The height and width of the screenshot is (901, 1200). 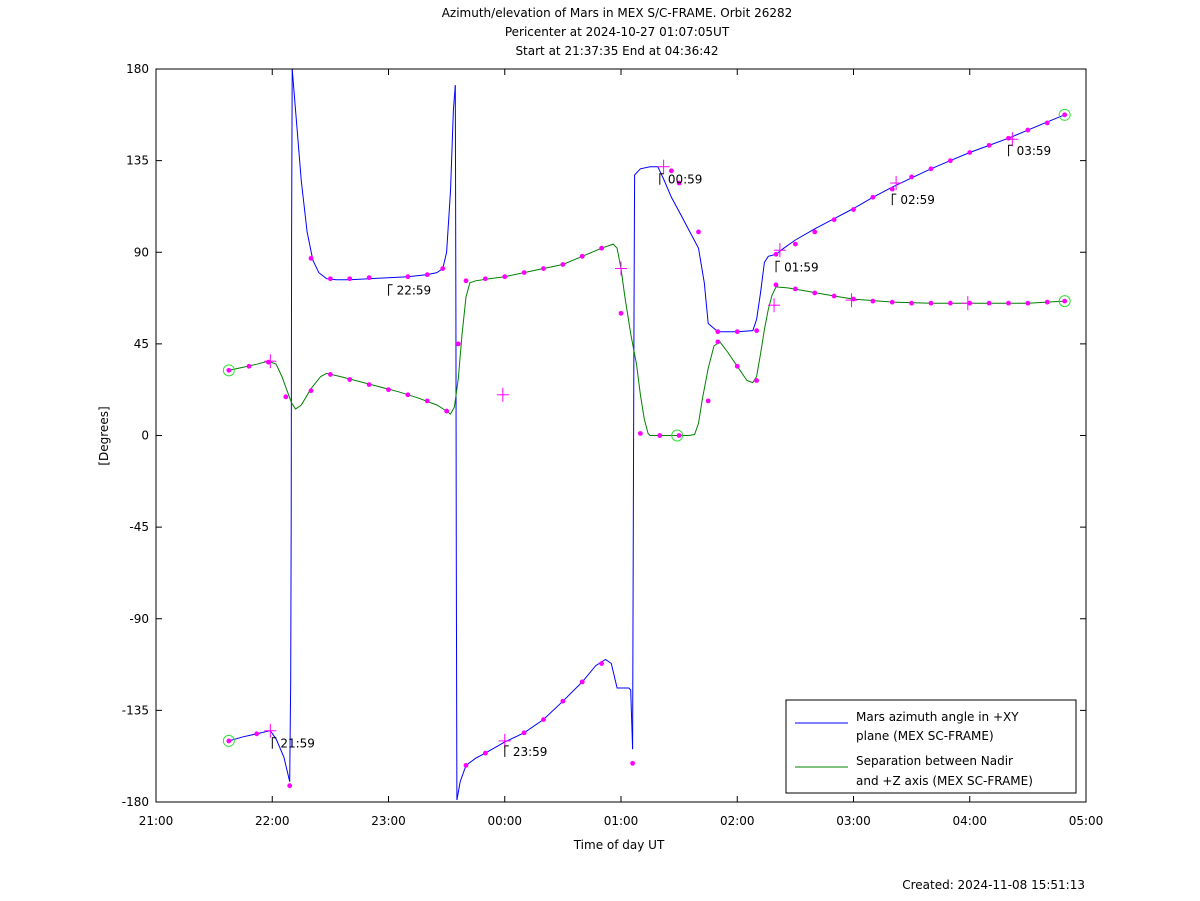 I want to click on y-tick-label: 135, so click(x=137, y=161).